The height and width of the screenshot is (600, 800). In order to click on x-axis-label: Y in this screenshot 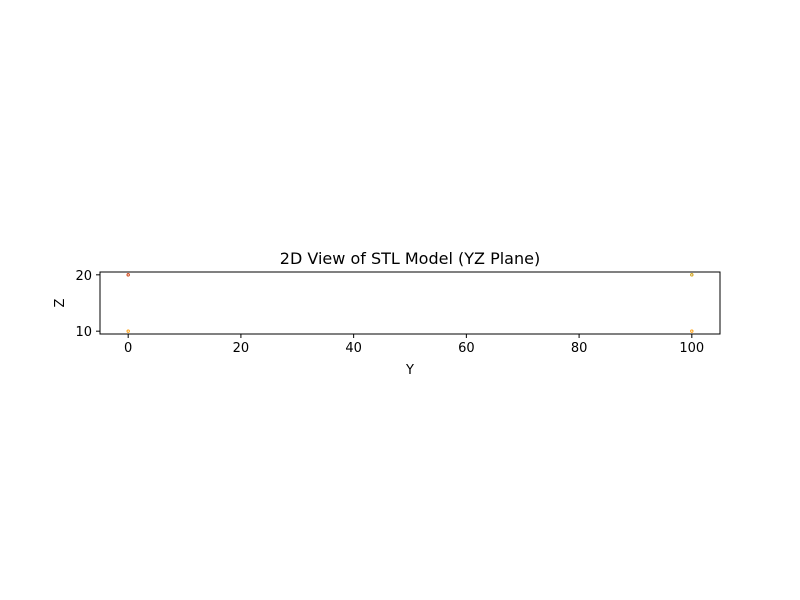, I will do `click(409, 370)`.